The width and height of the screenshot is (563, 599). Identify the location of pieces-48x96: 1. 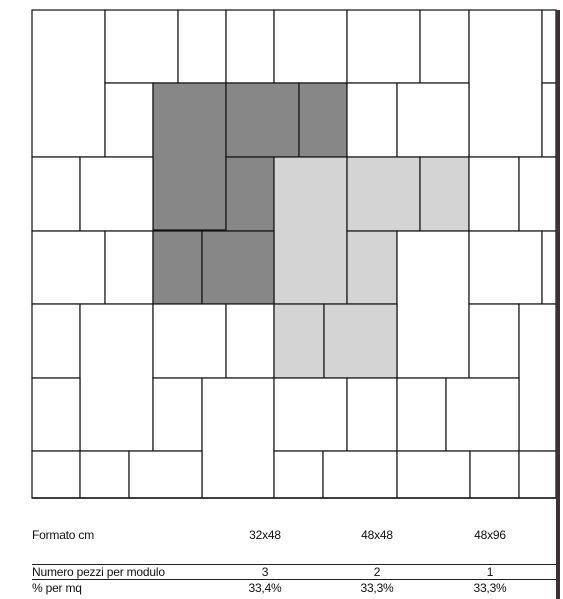
(490, 572).